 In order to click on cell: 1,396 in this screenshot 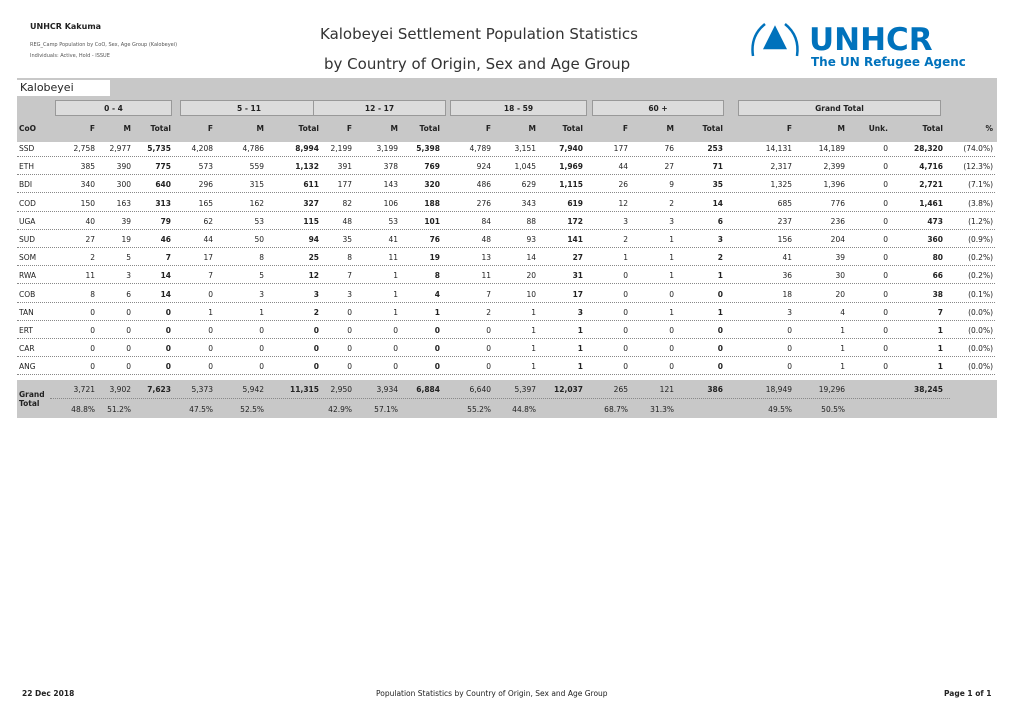, I will do `click(834, 185)`.